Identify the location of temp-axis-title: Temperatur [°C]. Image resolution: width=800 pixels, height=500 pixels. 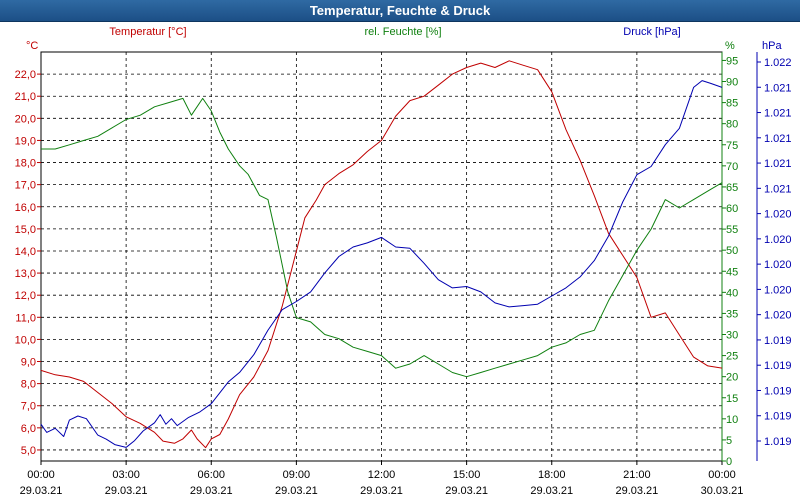
(147, 32).